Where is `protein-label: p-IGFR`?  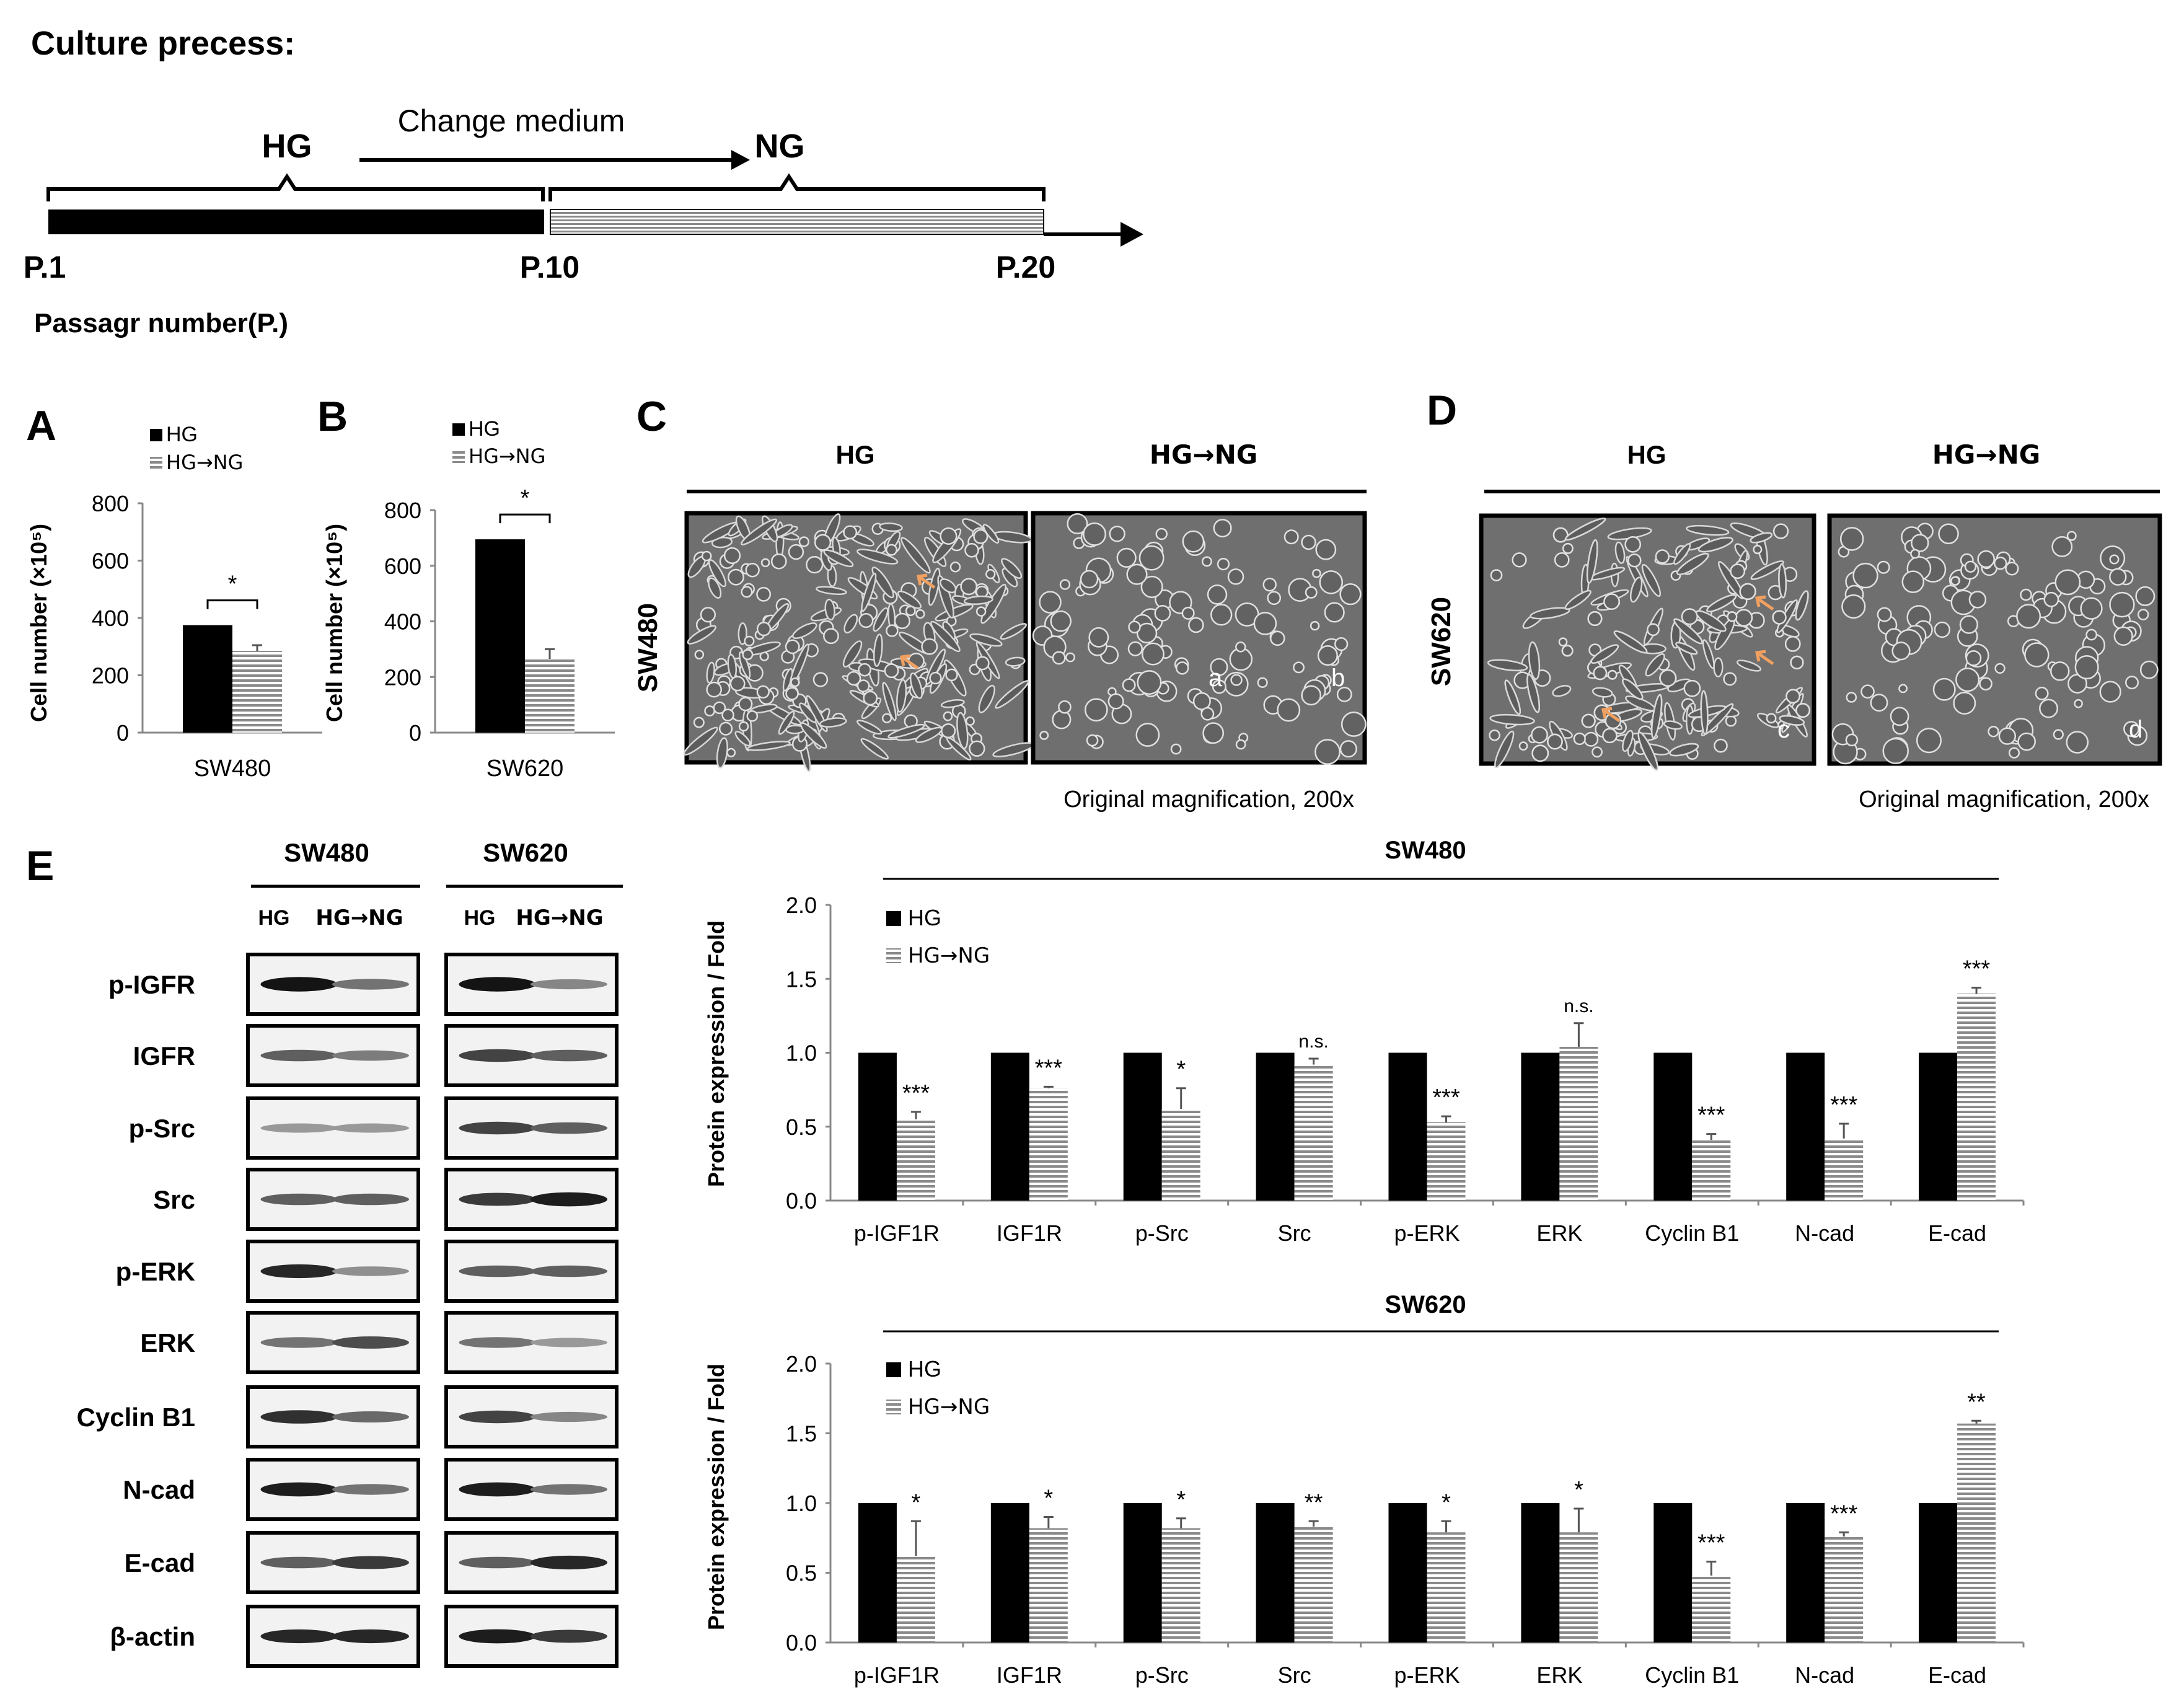 protein-label: p-IGFR is located at coordinates (151, 985).